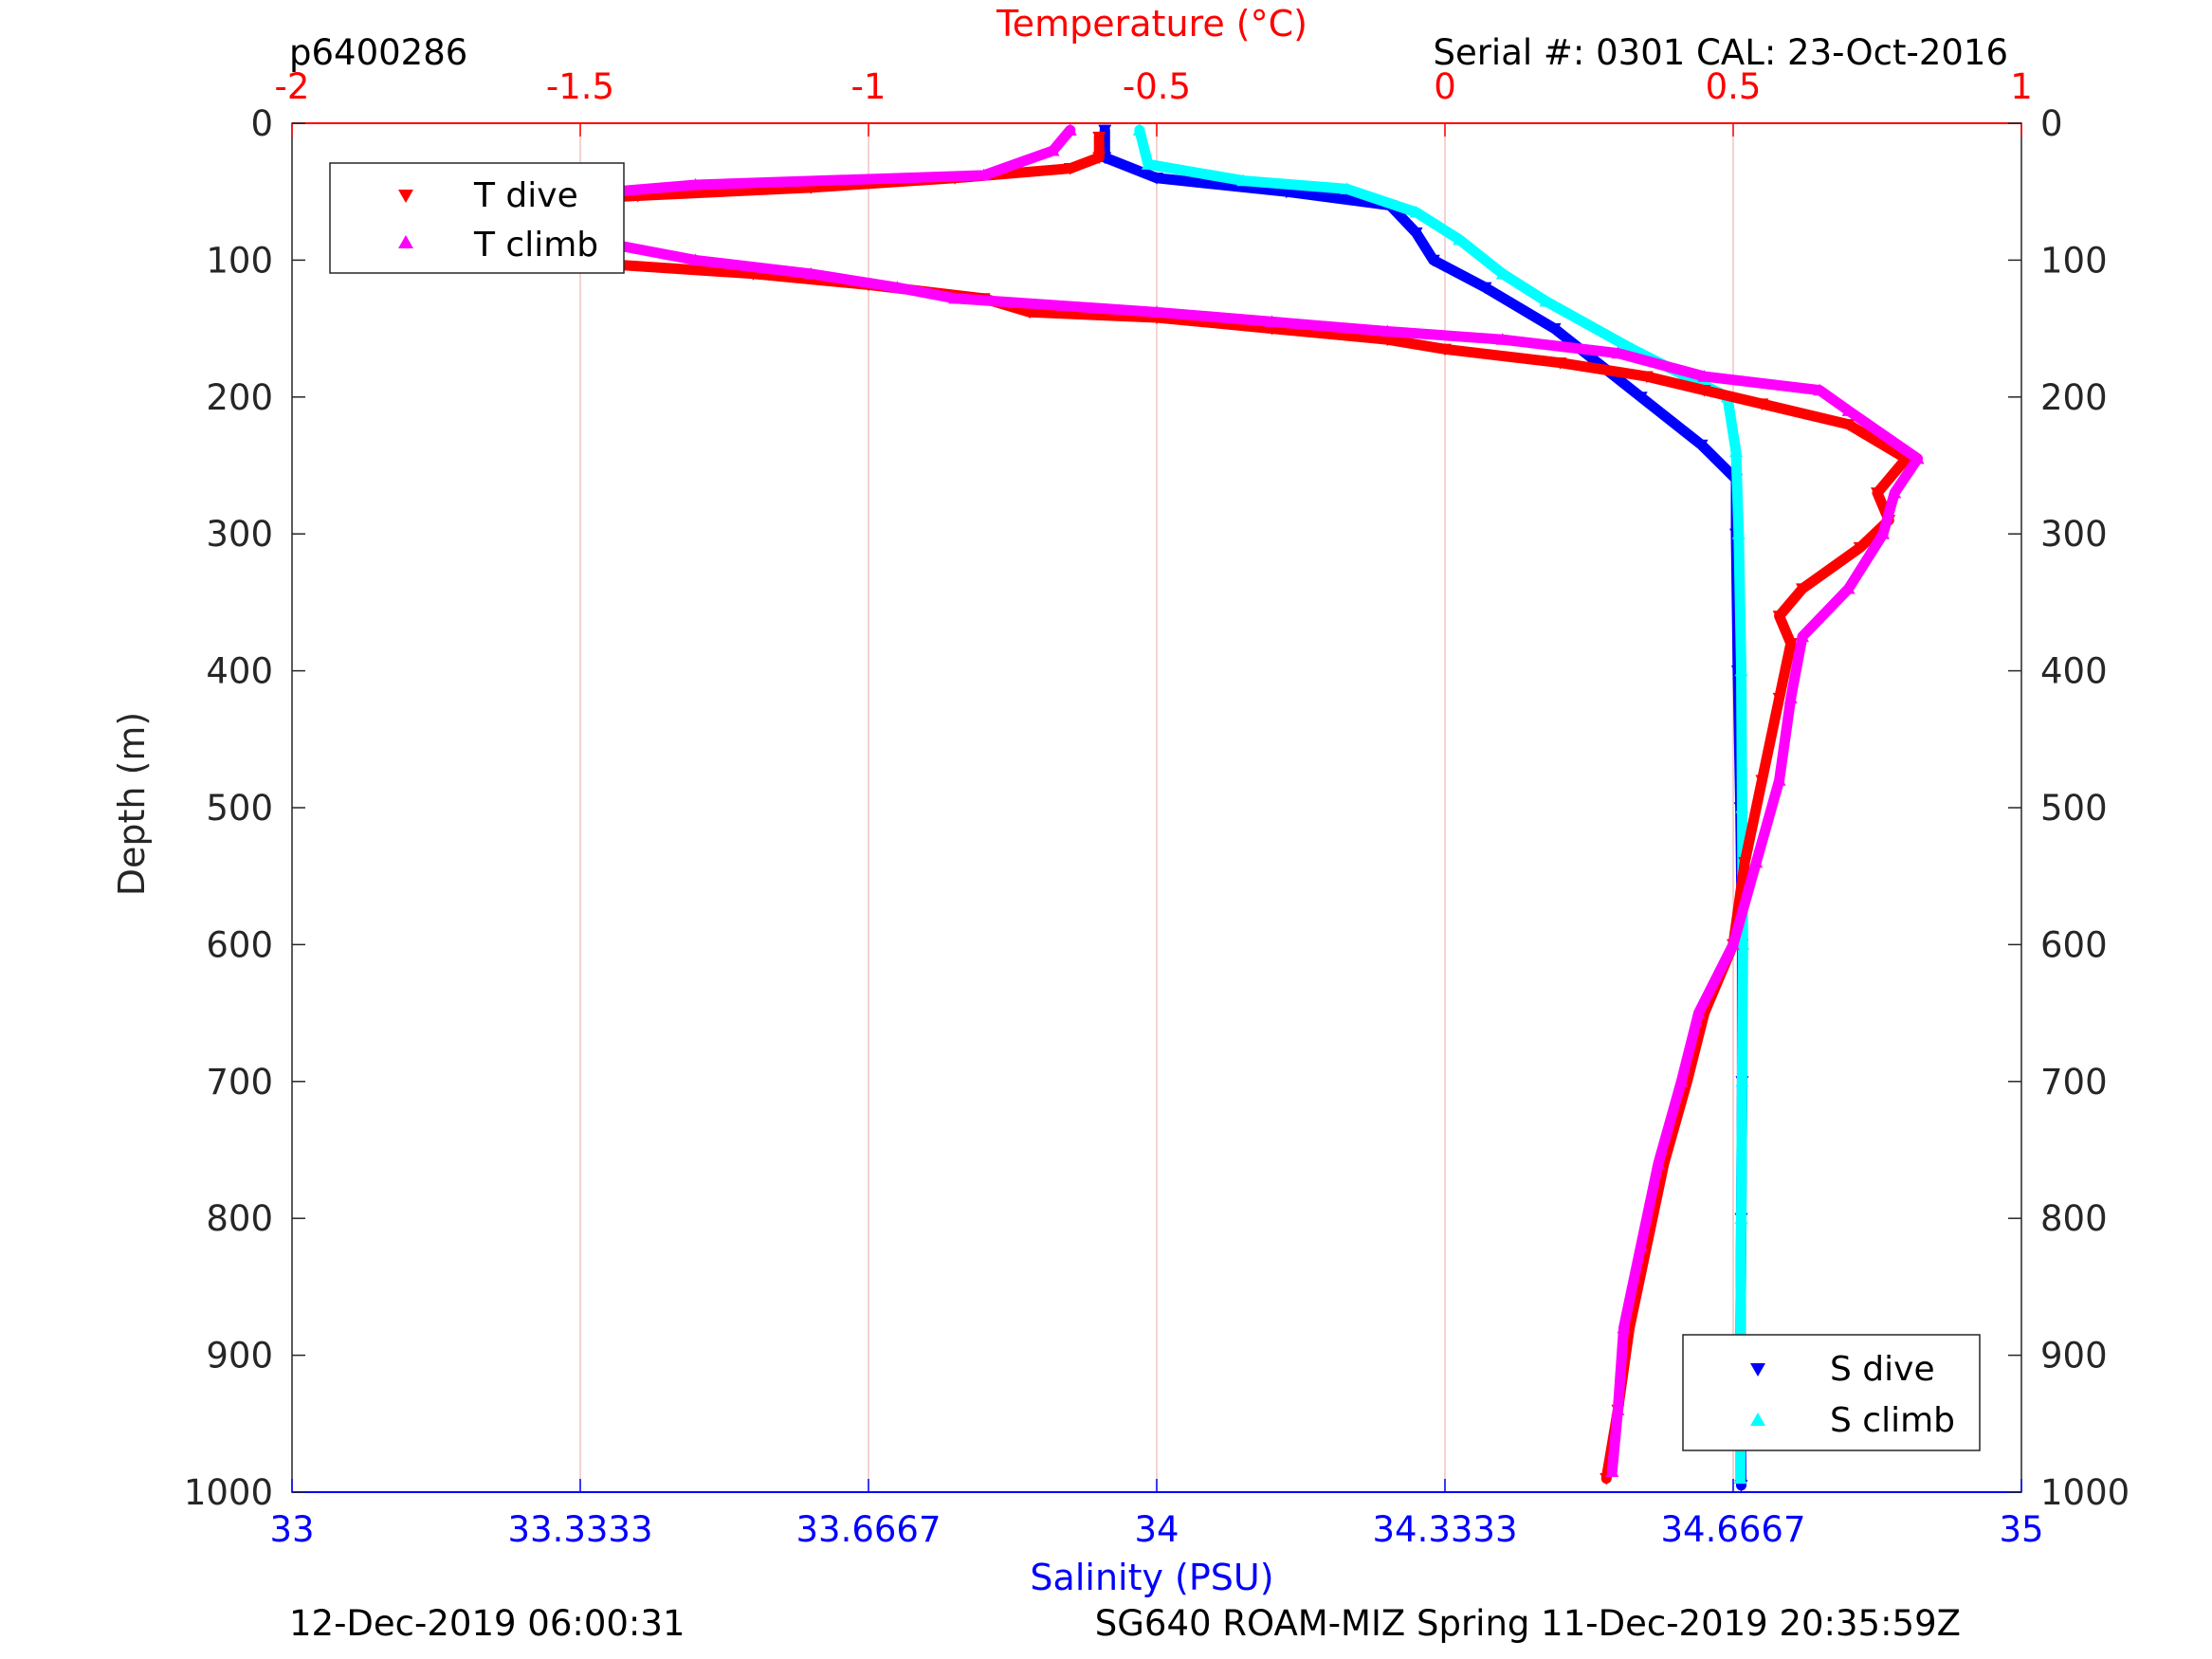 The image size is (2212, 1659). What do you see at coordinates (2074, 1356) in the screenshot?
I see `depth-tick-label-right: 900` at bounding box center [2074, 1356].